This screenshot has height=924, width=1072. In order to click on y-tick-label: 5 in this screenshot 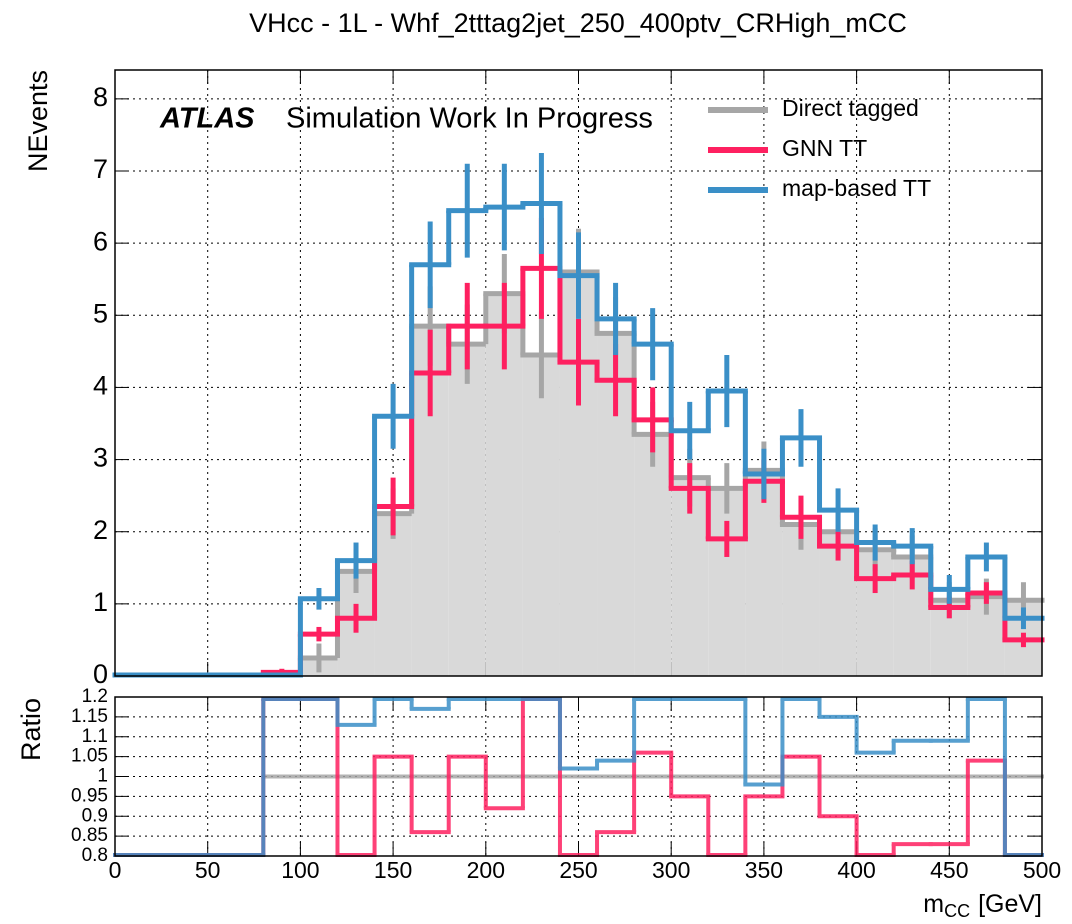, I will do `click(100, 313)`.